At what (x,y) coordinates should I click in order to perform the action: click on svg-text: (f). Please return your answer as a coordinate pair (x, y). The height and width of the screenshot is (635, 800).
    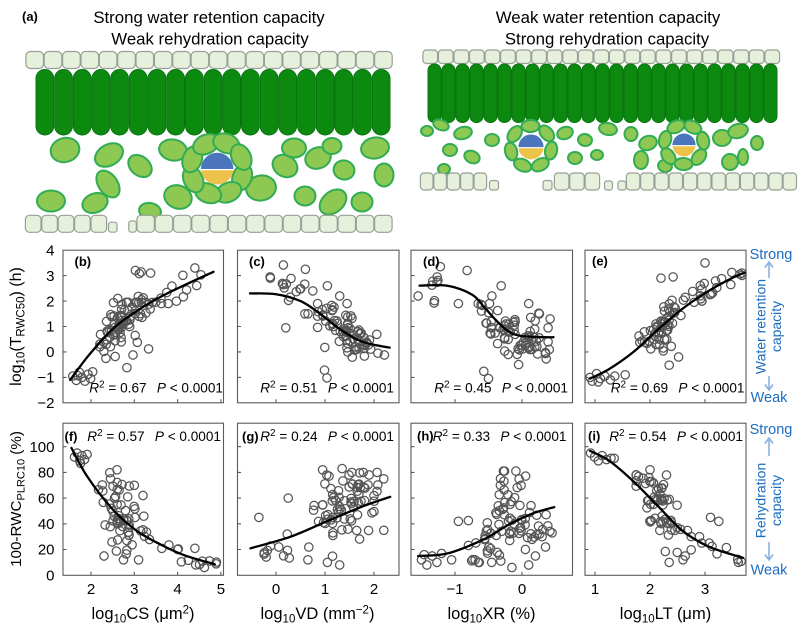
    Looking at the image, I should click on (71, 436).